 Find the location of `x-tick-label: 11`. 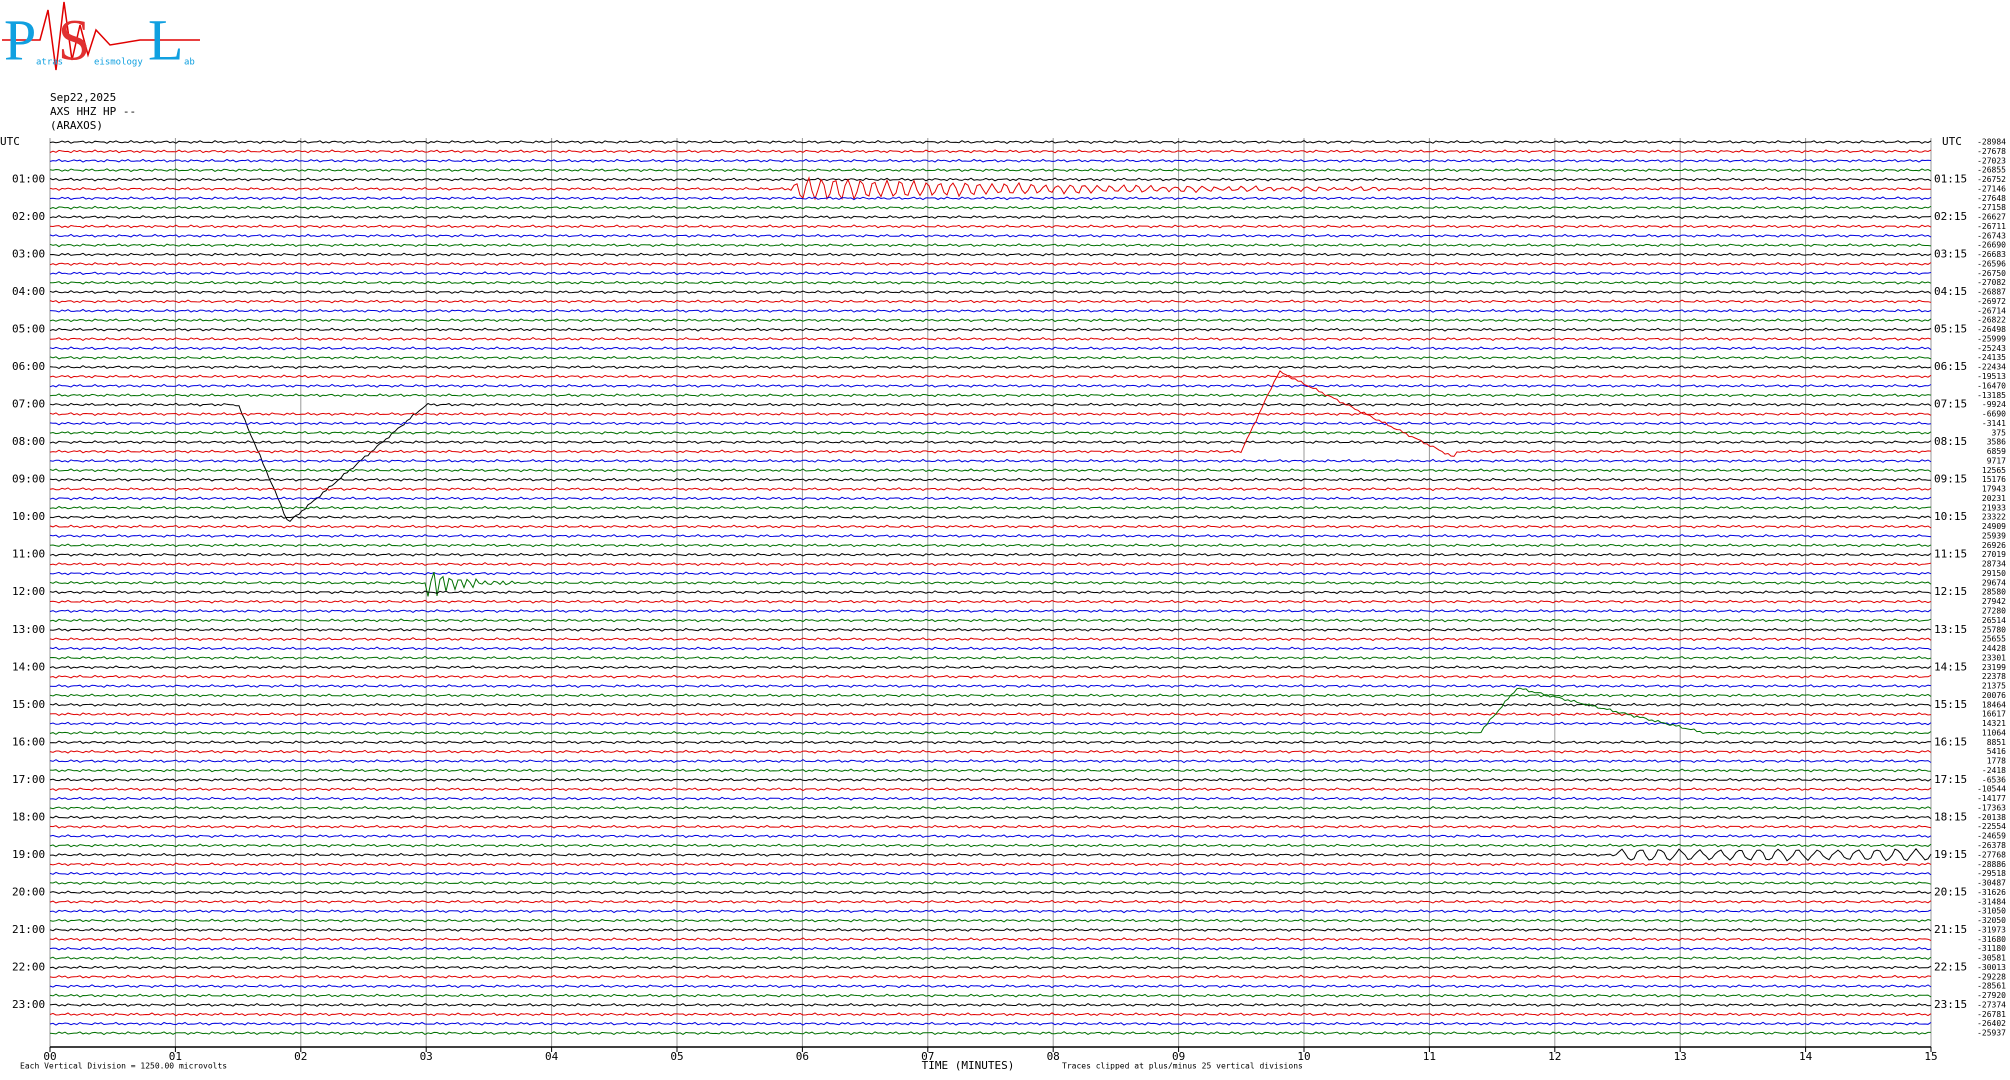

x-tick-label: 11 is located at coordinates (1429, 1056).